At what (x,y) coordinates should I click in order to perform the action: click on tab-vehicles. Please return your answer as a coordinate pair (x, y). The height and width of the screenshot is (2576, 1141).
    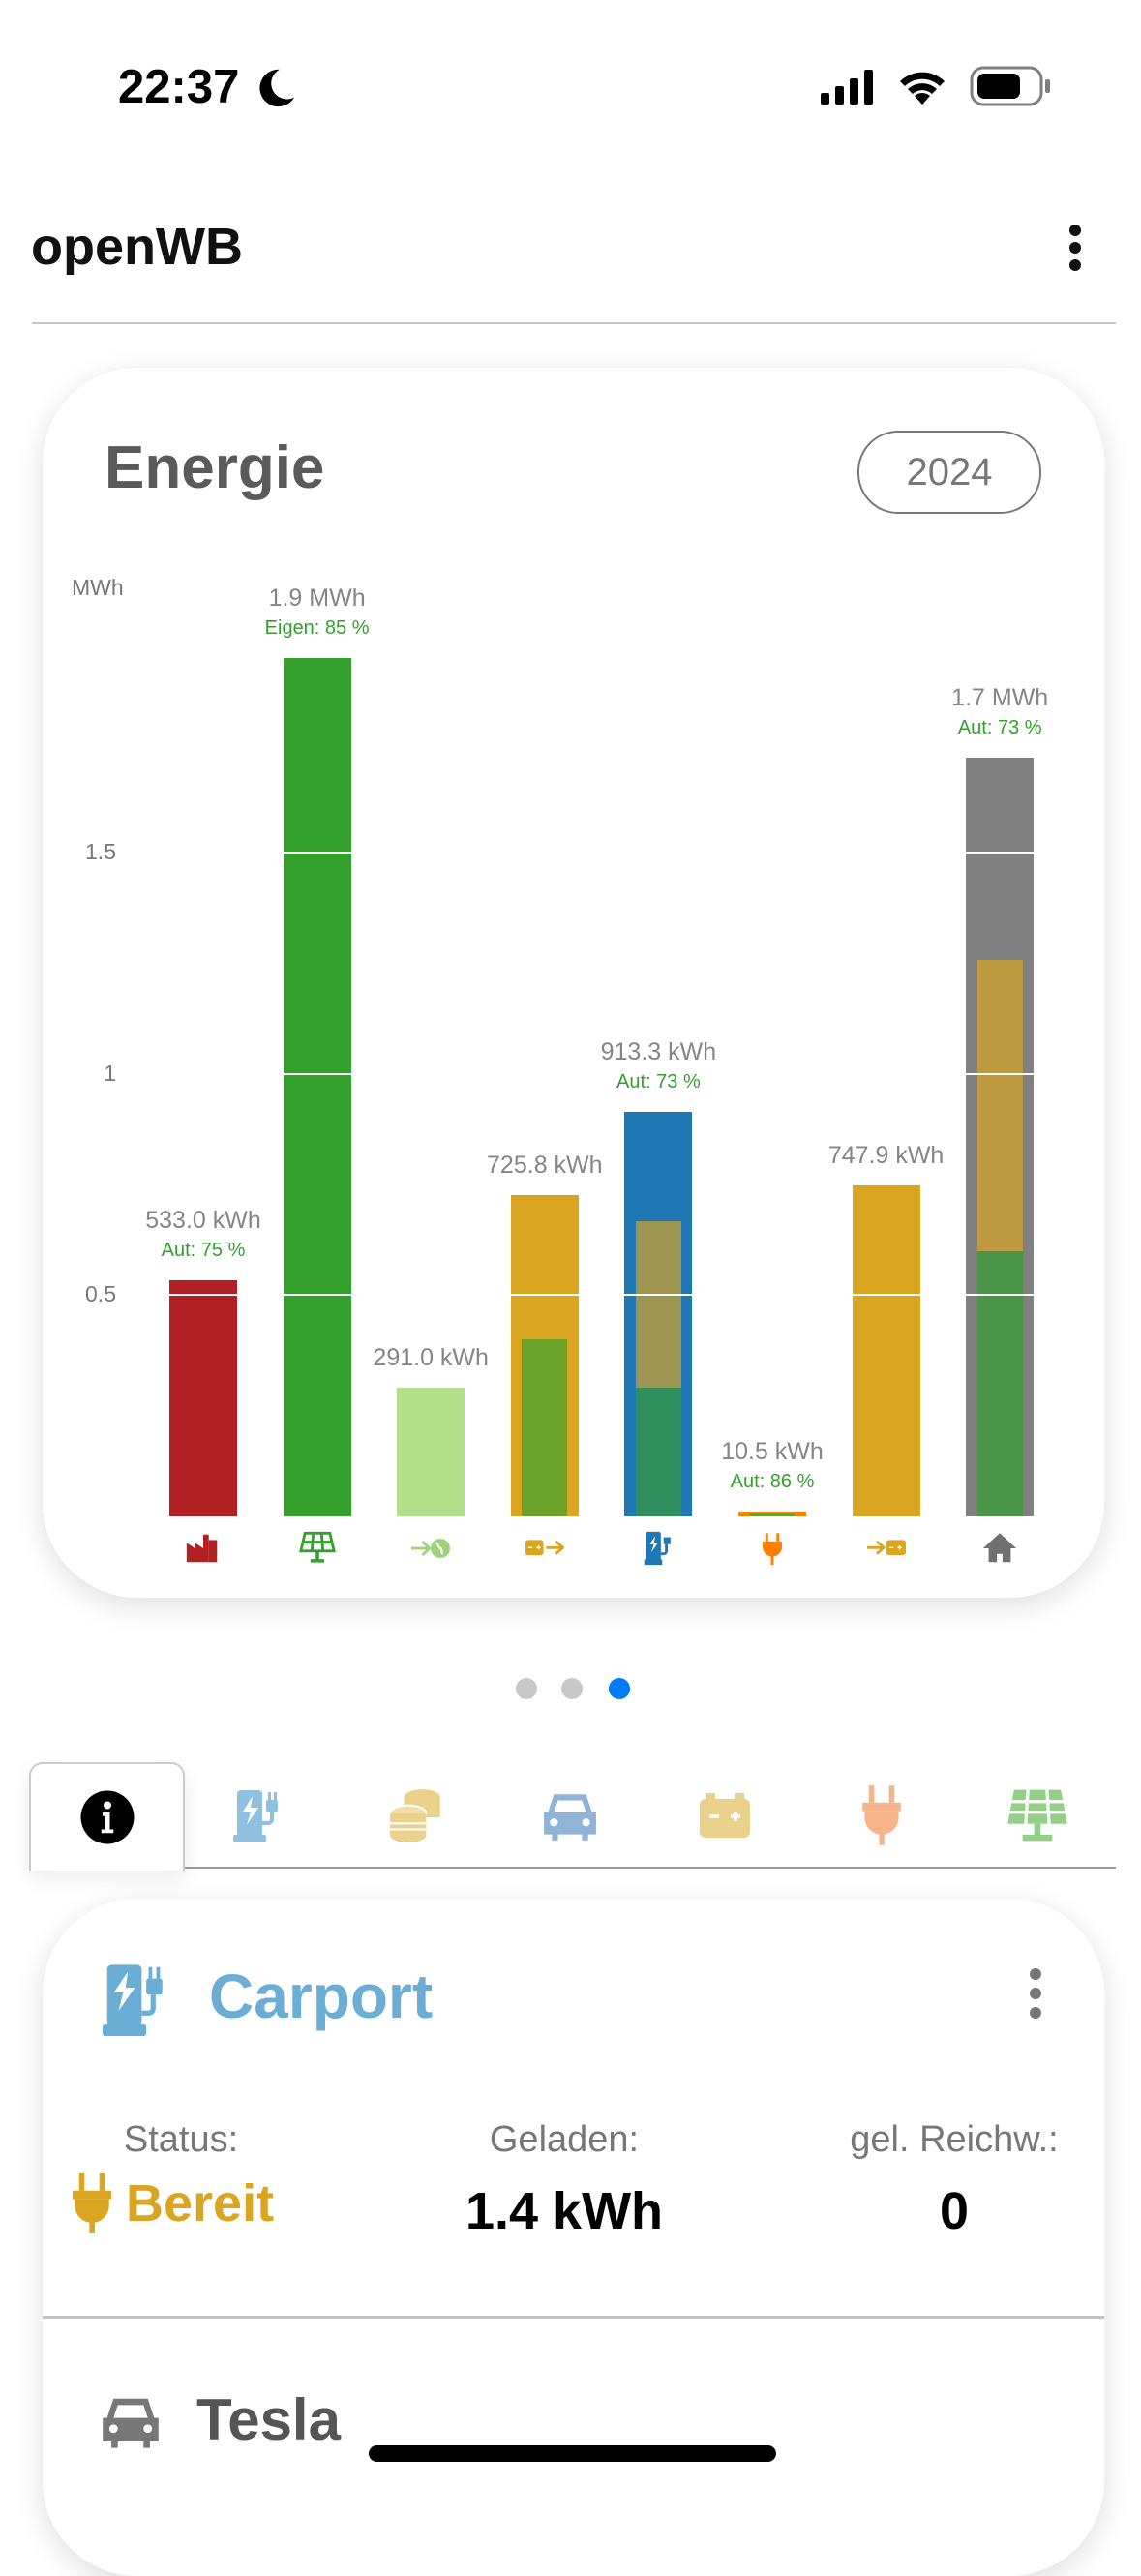
    Looking at the image, I should click on (570, 1815).